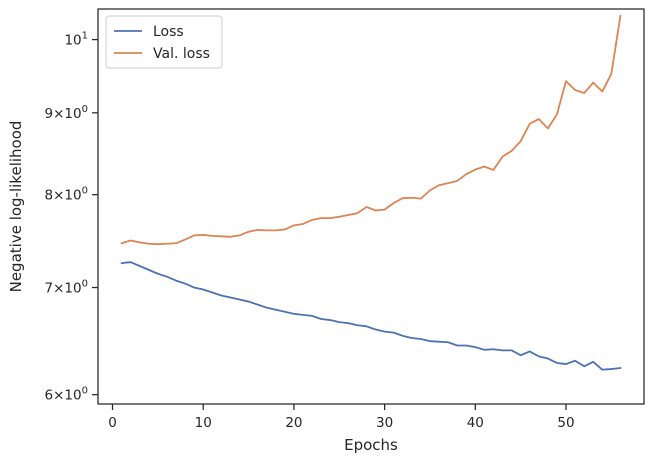  What do you see at coordinates (168, 32) in the screenshot?
I see `legend-label-loss: Loss` at bounding box center [168, 32].